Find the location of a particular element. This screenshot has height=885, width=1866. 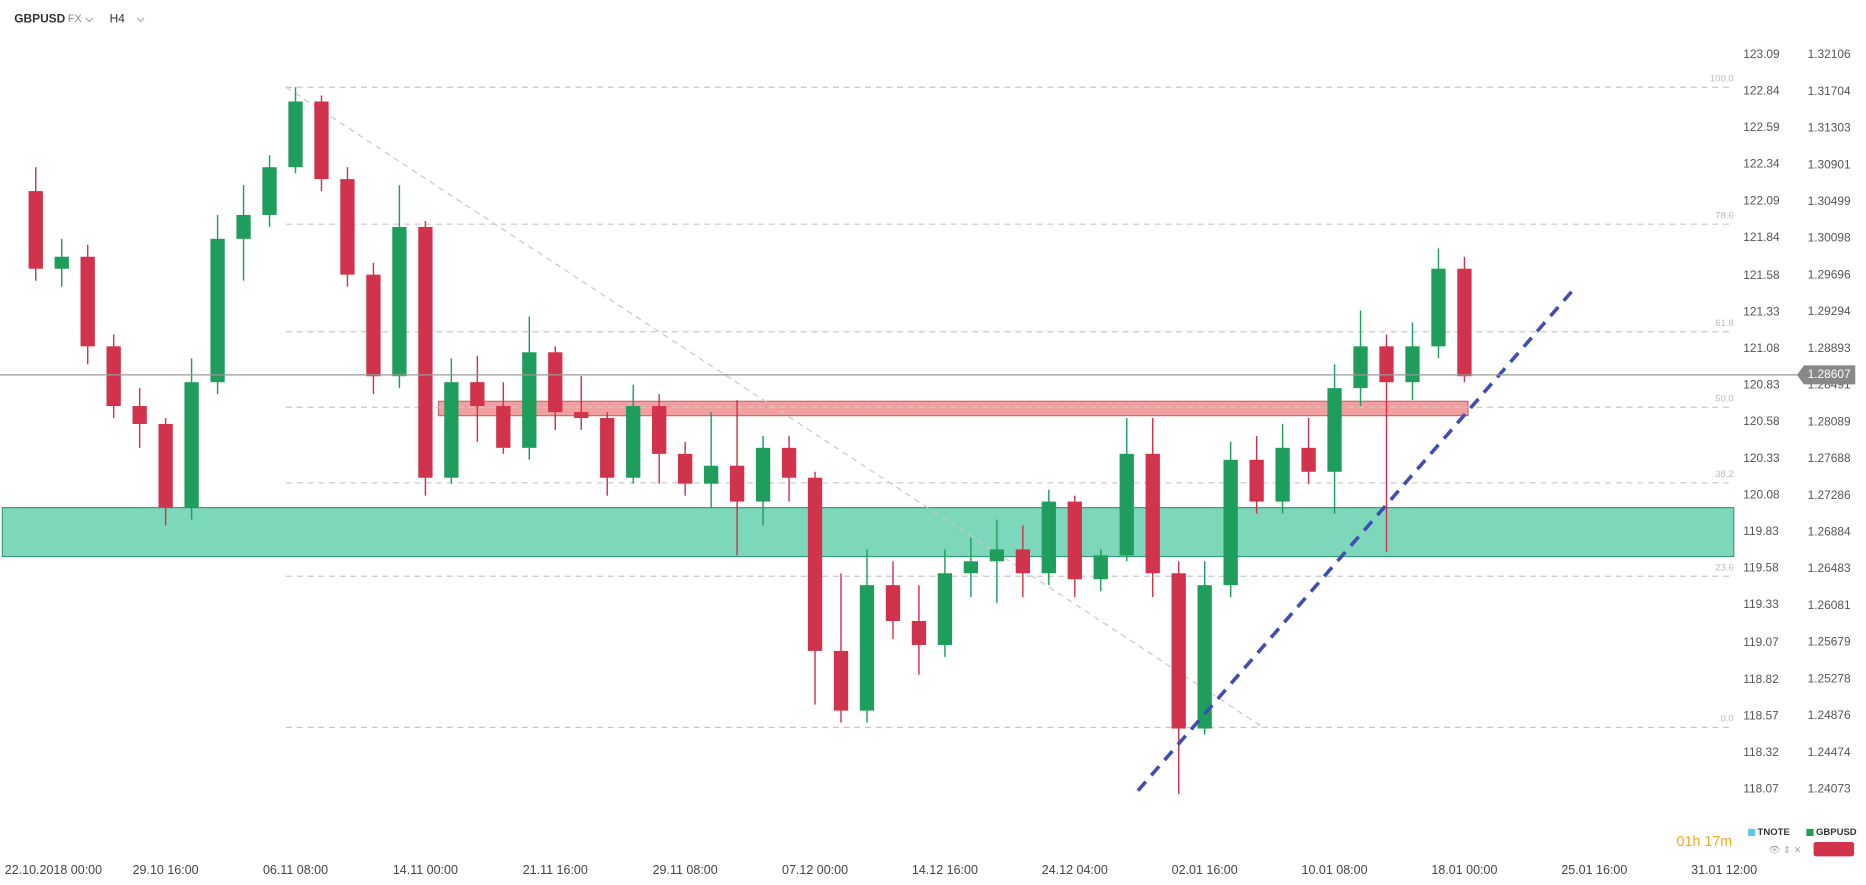

y-tick-label: 1.24073 is located at coordinates (1829, 789).